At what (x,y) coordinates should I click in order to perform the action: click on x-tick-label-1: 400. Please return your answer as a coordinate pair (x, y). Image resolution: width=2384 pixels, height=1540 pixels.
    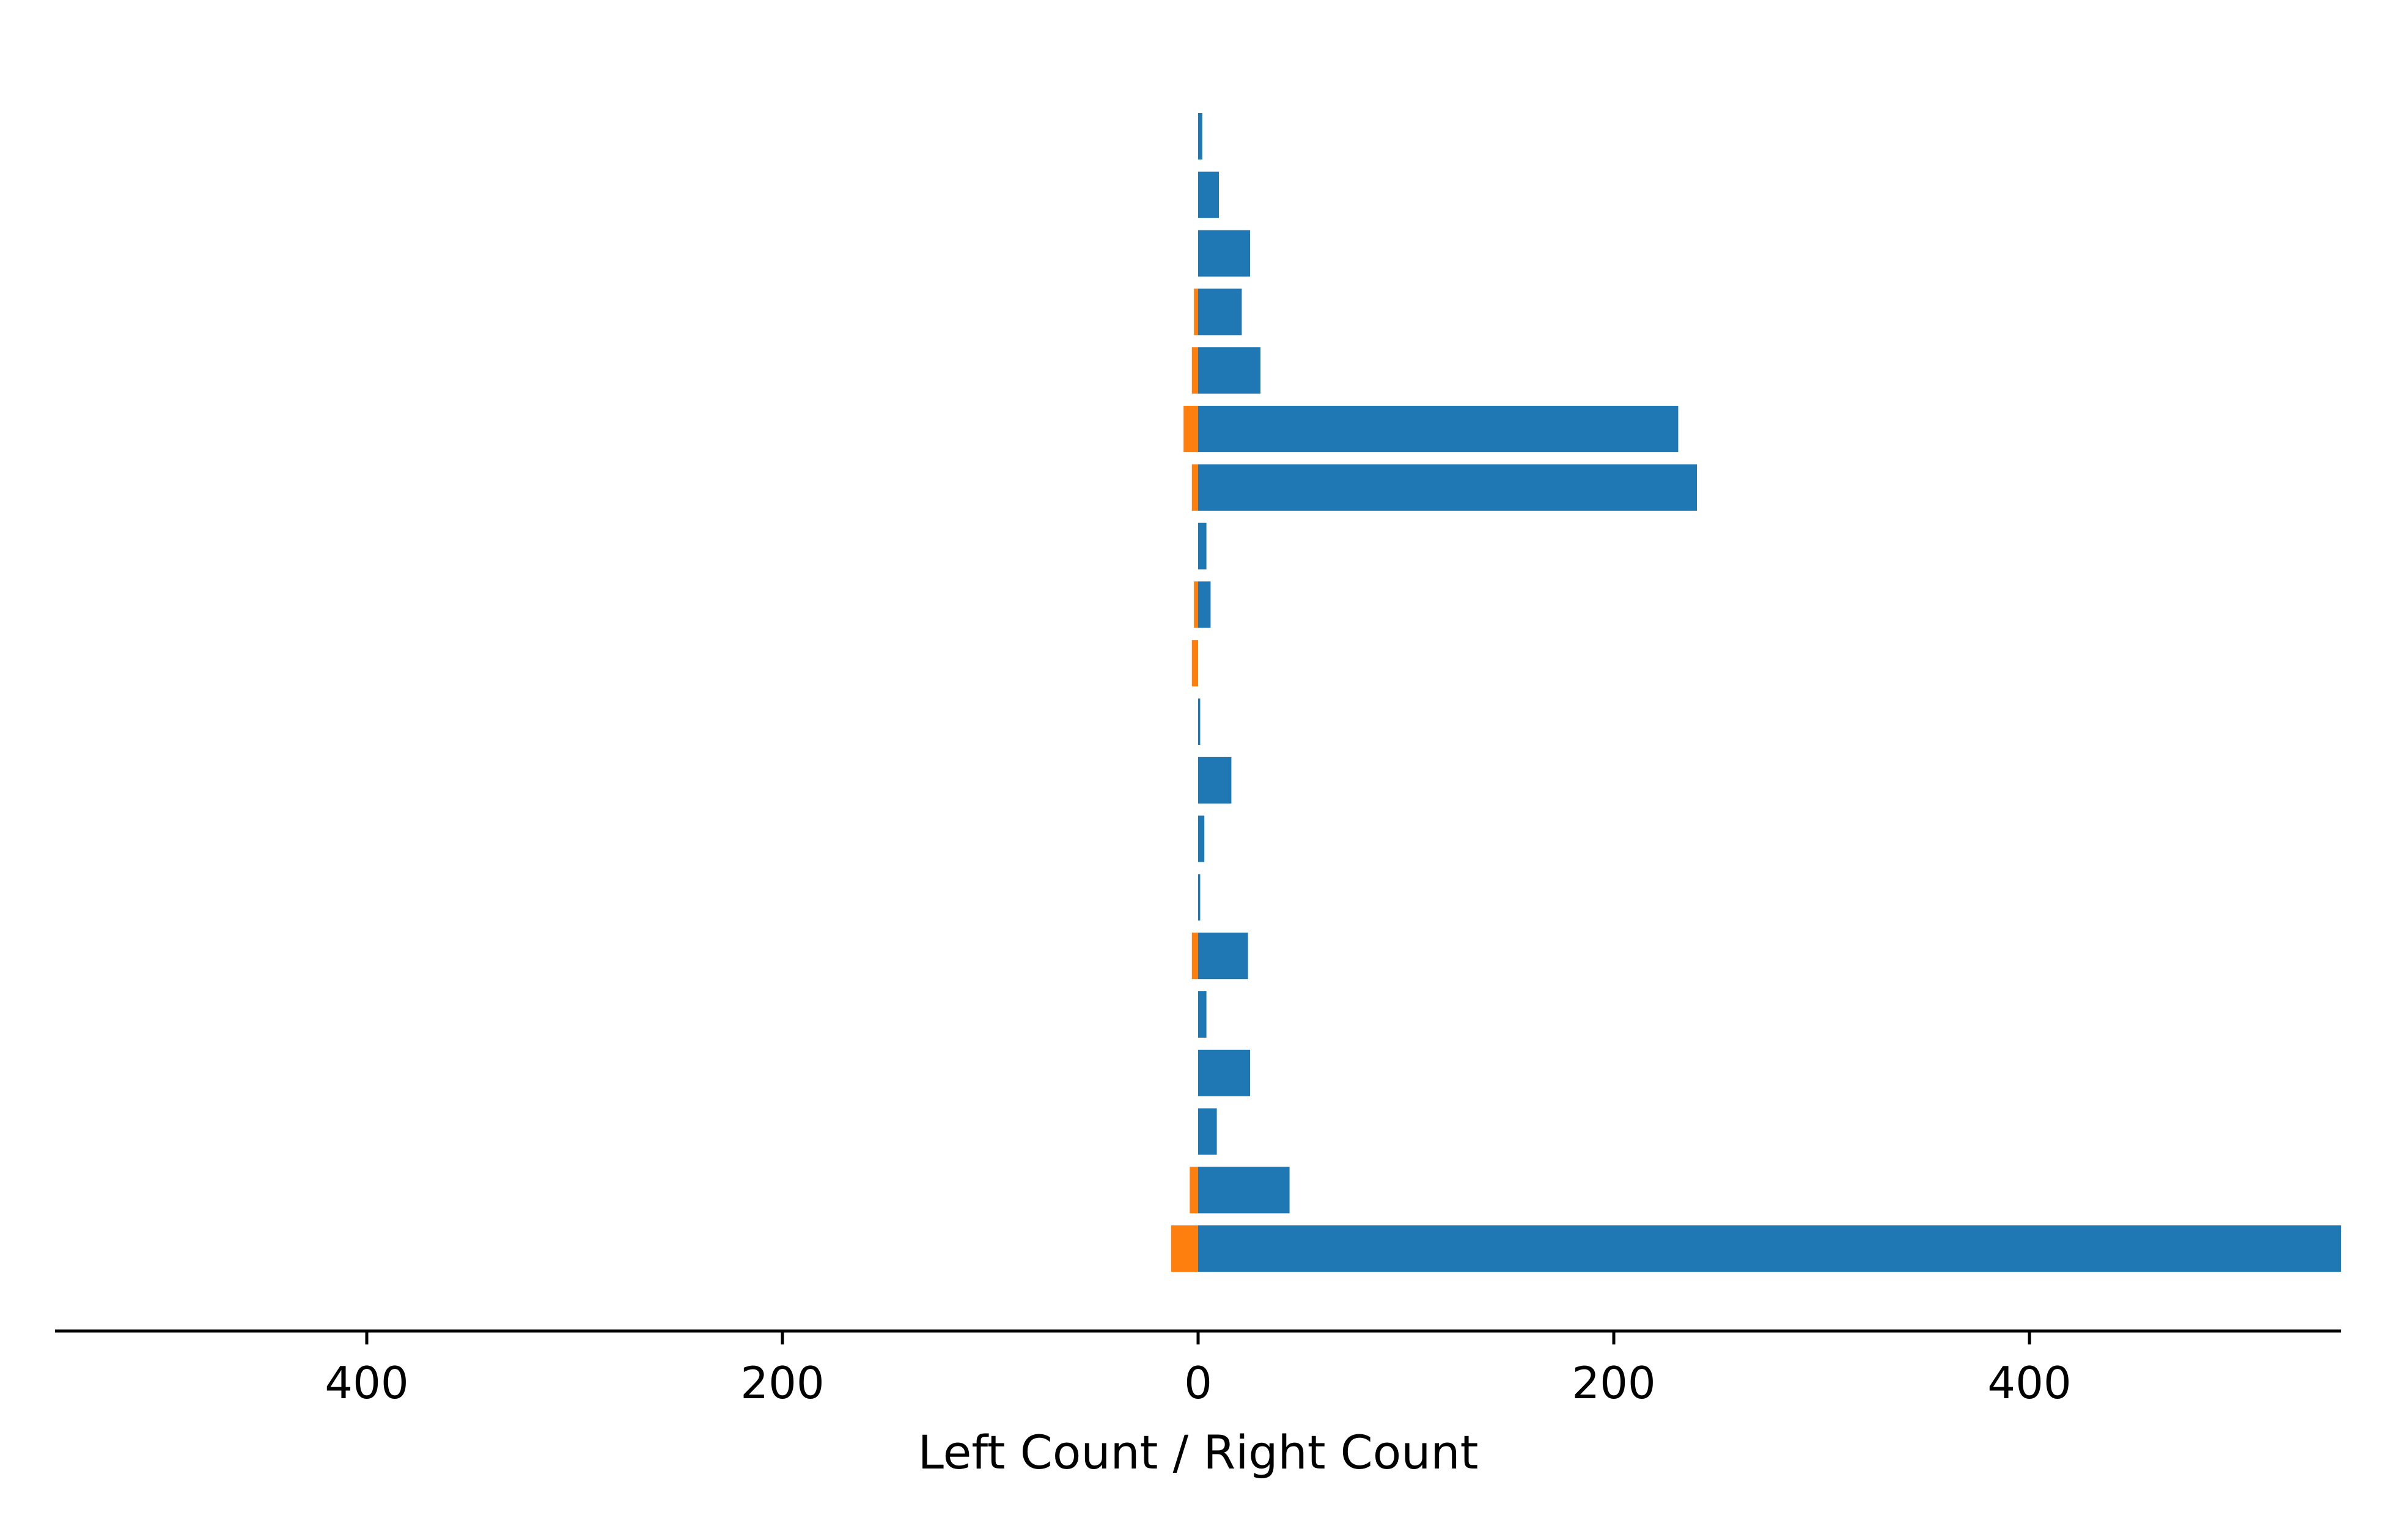
    Looking at the image, I should click on (366, 1383).